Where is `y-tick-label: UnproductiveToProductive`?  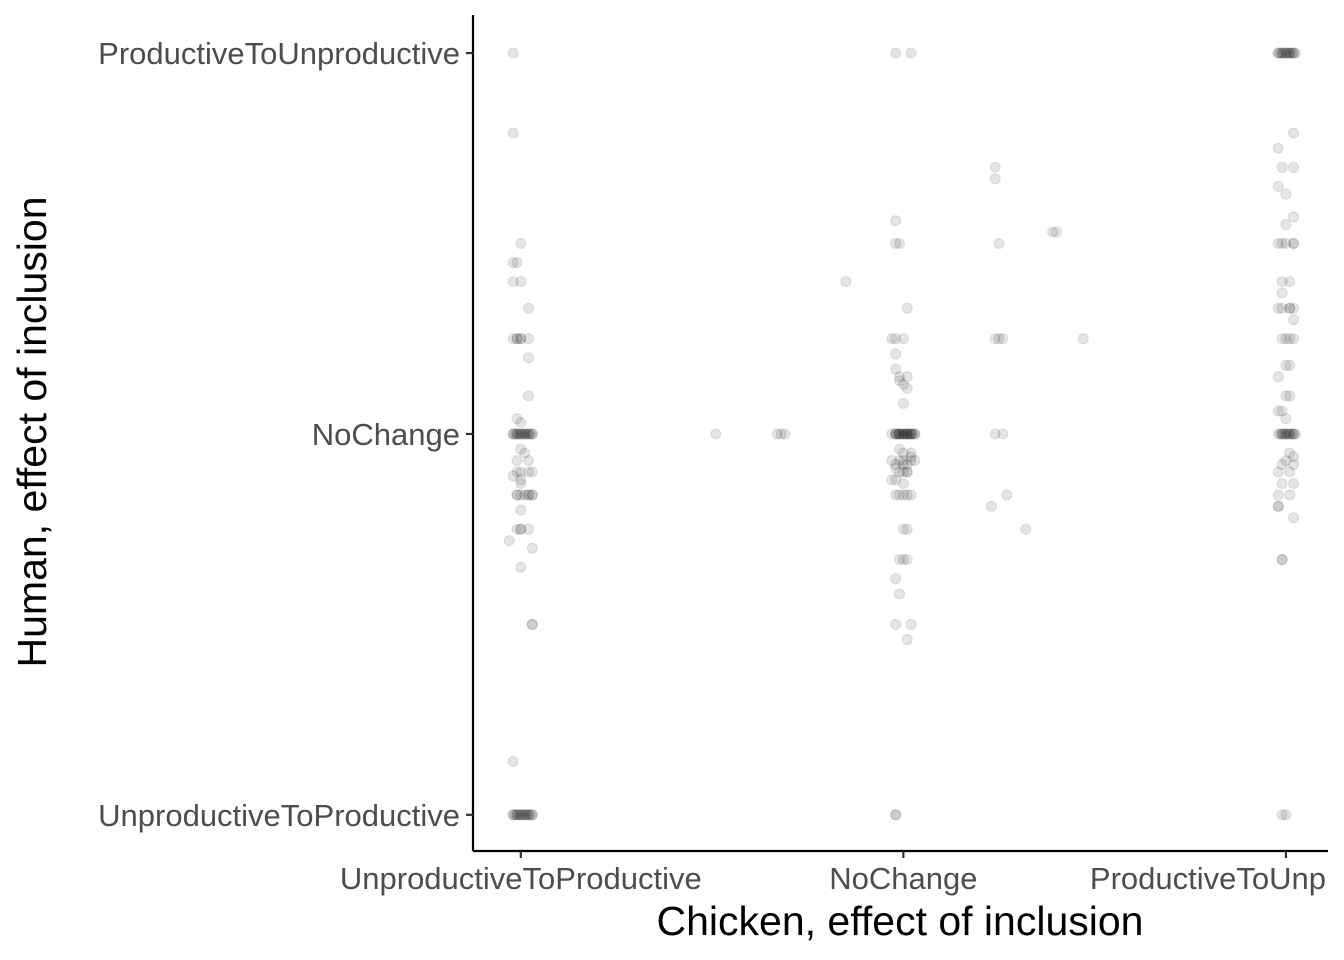 y-tick-label: UnproductiveToProductive is located at coordinates (279, 815).